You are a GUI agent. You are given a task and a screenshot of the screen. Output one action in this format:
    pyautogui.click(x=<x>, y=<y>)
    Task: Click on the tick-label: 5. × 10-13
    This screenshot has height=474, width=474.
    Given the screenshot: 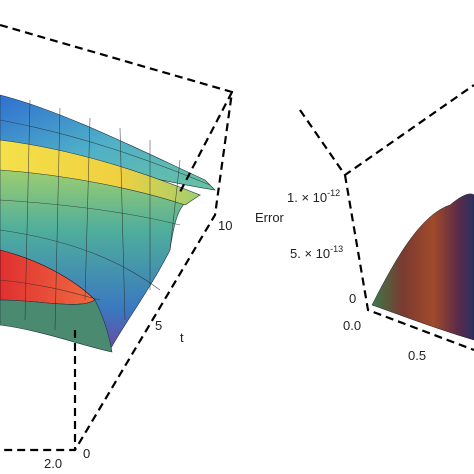 What is the action you would take?
    pyautogui.click(x=316, y=252)
    